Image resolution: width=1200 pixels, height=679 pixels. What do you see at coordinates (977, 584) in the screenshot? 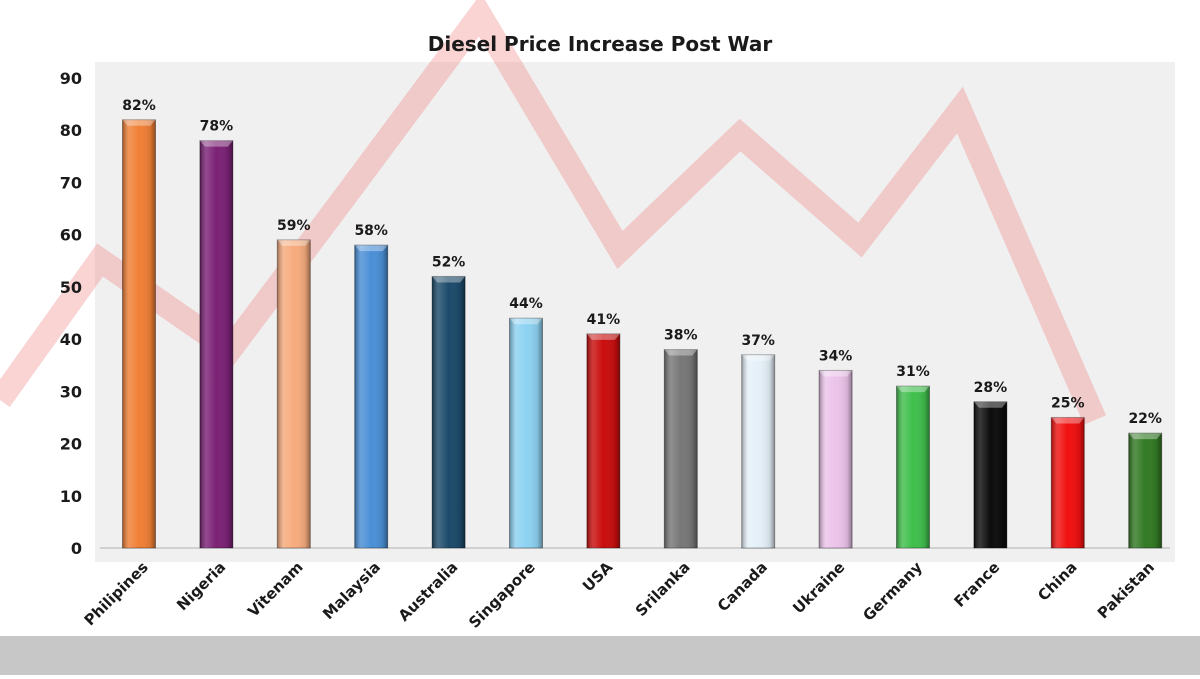
I see `category-label: France` at bounding box center [977, 584].